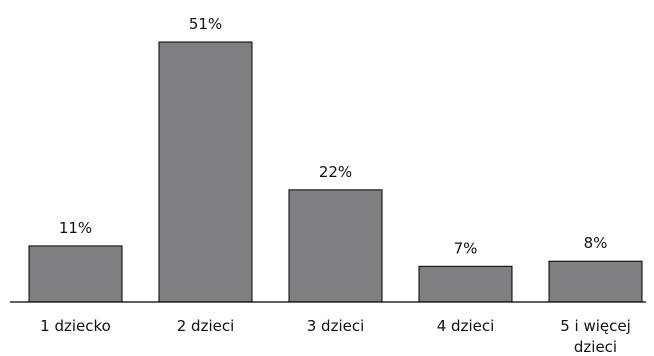 The height and width of the screenshot is (356, 654). Describe the element at coordinates (595, 336) in the screenshot. I see `category-label-5: 5 i więcej dzieci` at that location.